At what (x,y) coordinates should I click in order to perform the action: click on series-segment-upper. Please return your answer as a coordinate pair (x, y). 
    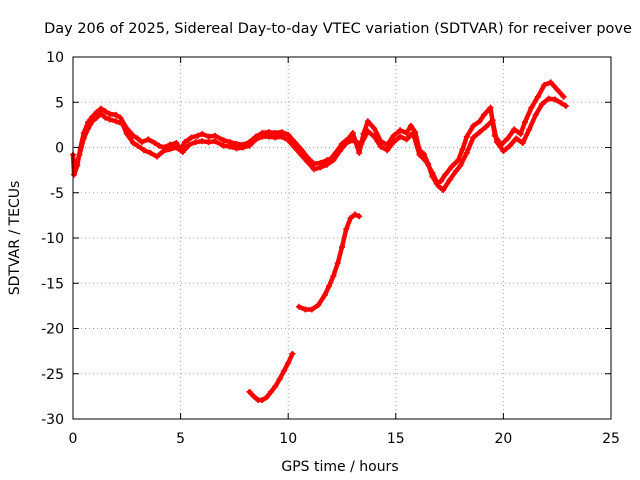
    Looking at the image, I should click on (329, 262).